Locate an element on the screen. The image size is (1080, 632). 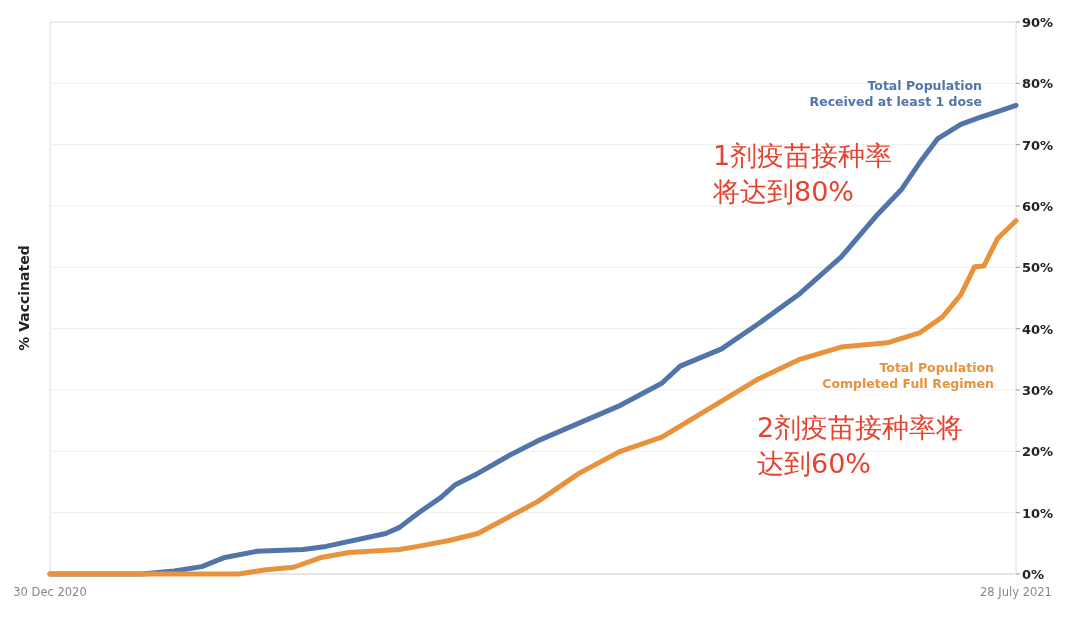
y-tick-label: 0% is located at coordinates (1033, 574).